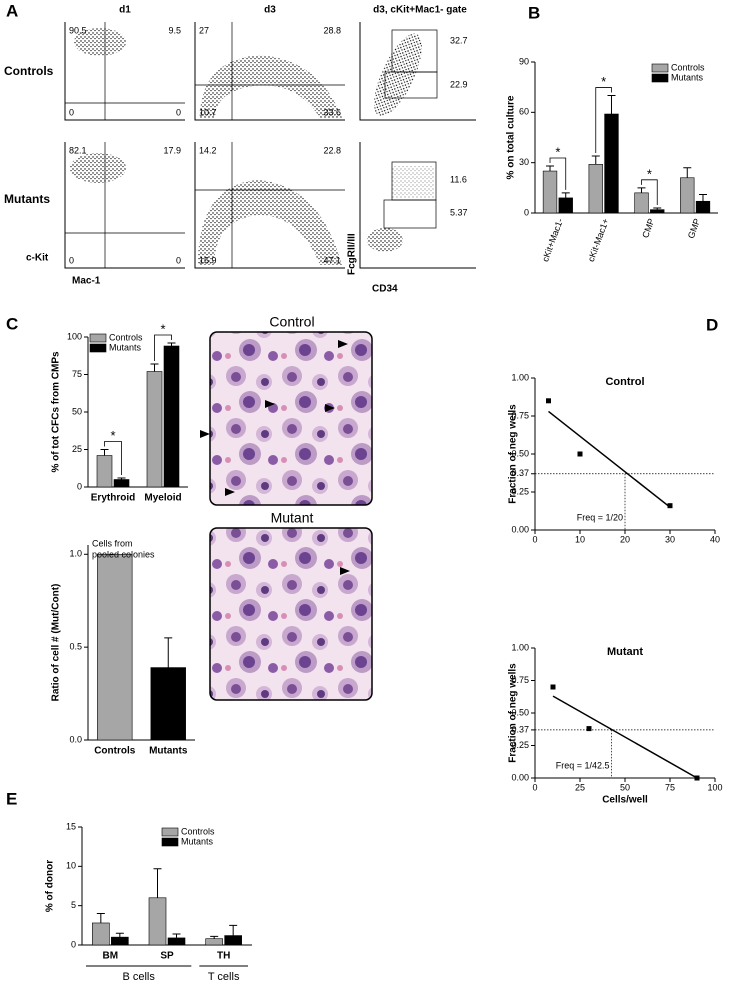 The height and width of the screenshot is (984, 732). Describe the element at coordinates (78, 150) in the screenshot. I see `quadrant-value: 82.1` at that location.